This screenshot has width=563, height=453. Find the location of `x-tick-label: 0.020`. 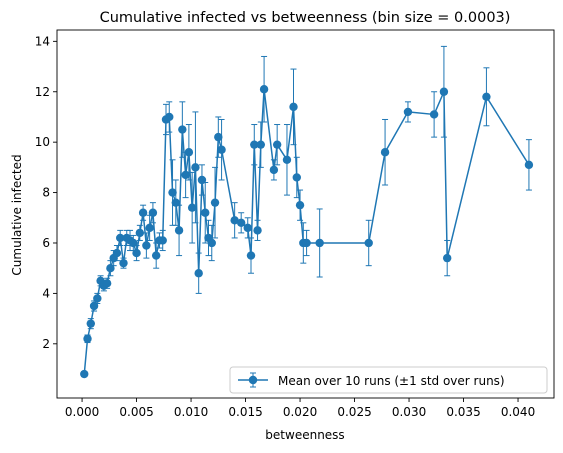

x-tick-label: 0.020 is located at coordinates (300, 412).